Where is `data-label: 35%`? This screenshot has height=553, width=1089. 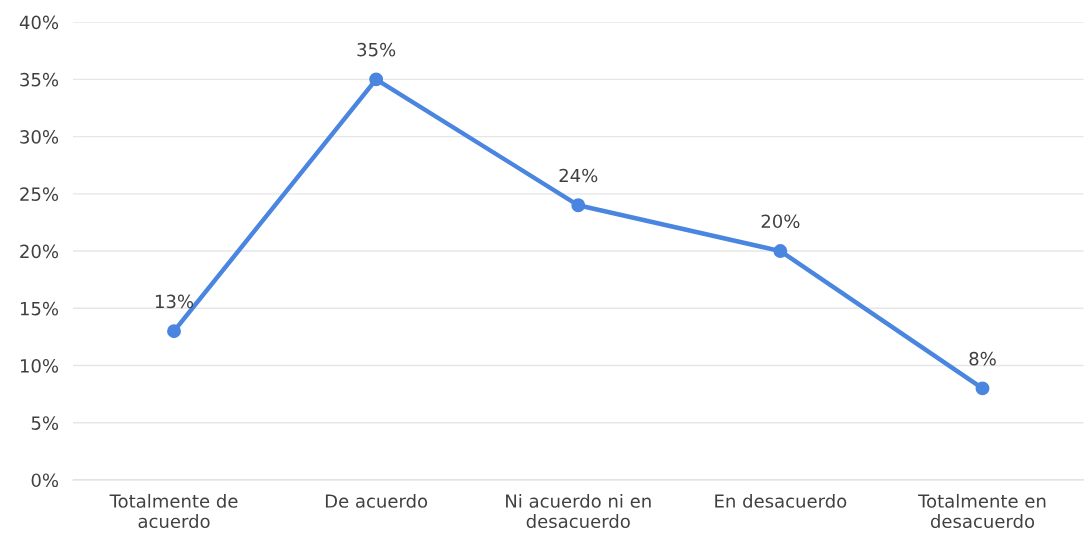
data-label: 35% is located at coordinates (376, 49).